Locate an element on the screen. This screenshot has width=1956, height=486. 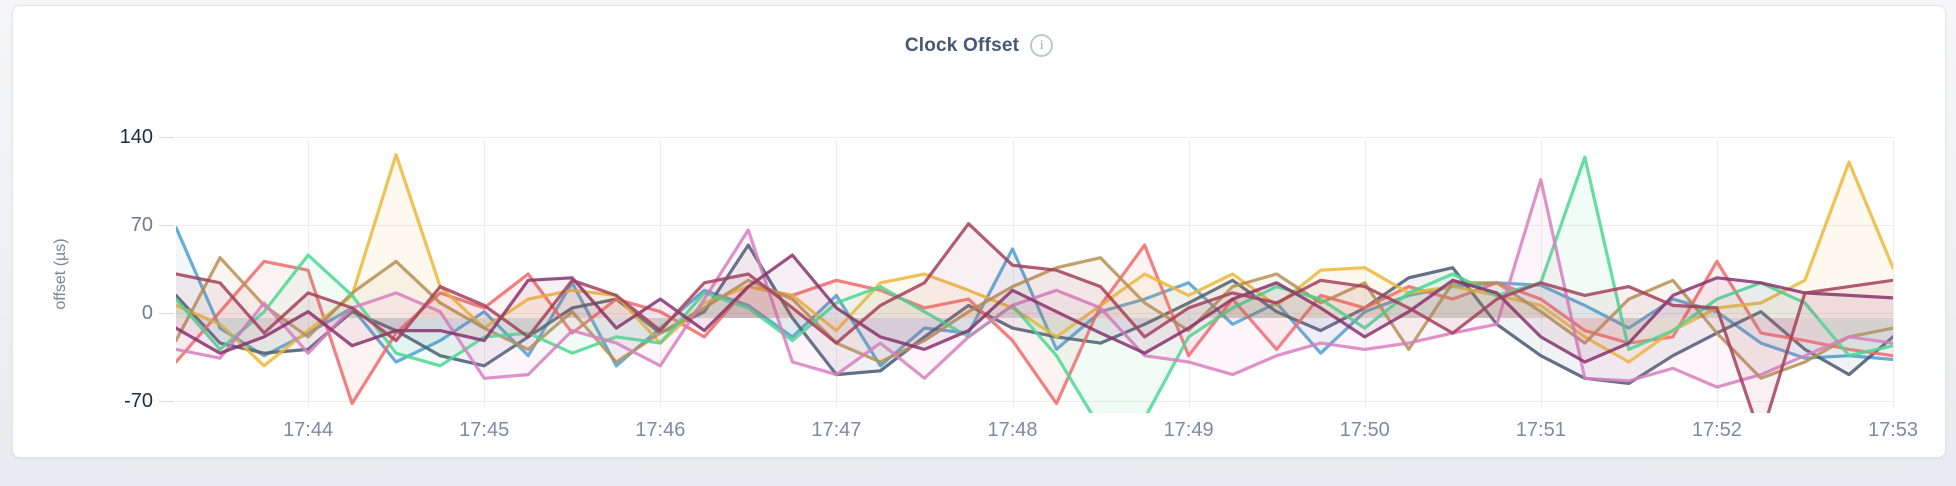
y-tick-label: 0 is located at coordinates (147, 313).